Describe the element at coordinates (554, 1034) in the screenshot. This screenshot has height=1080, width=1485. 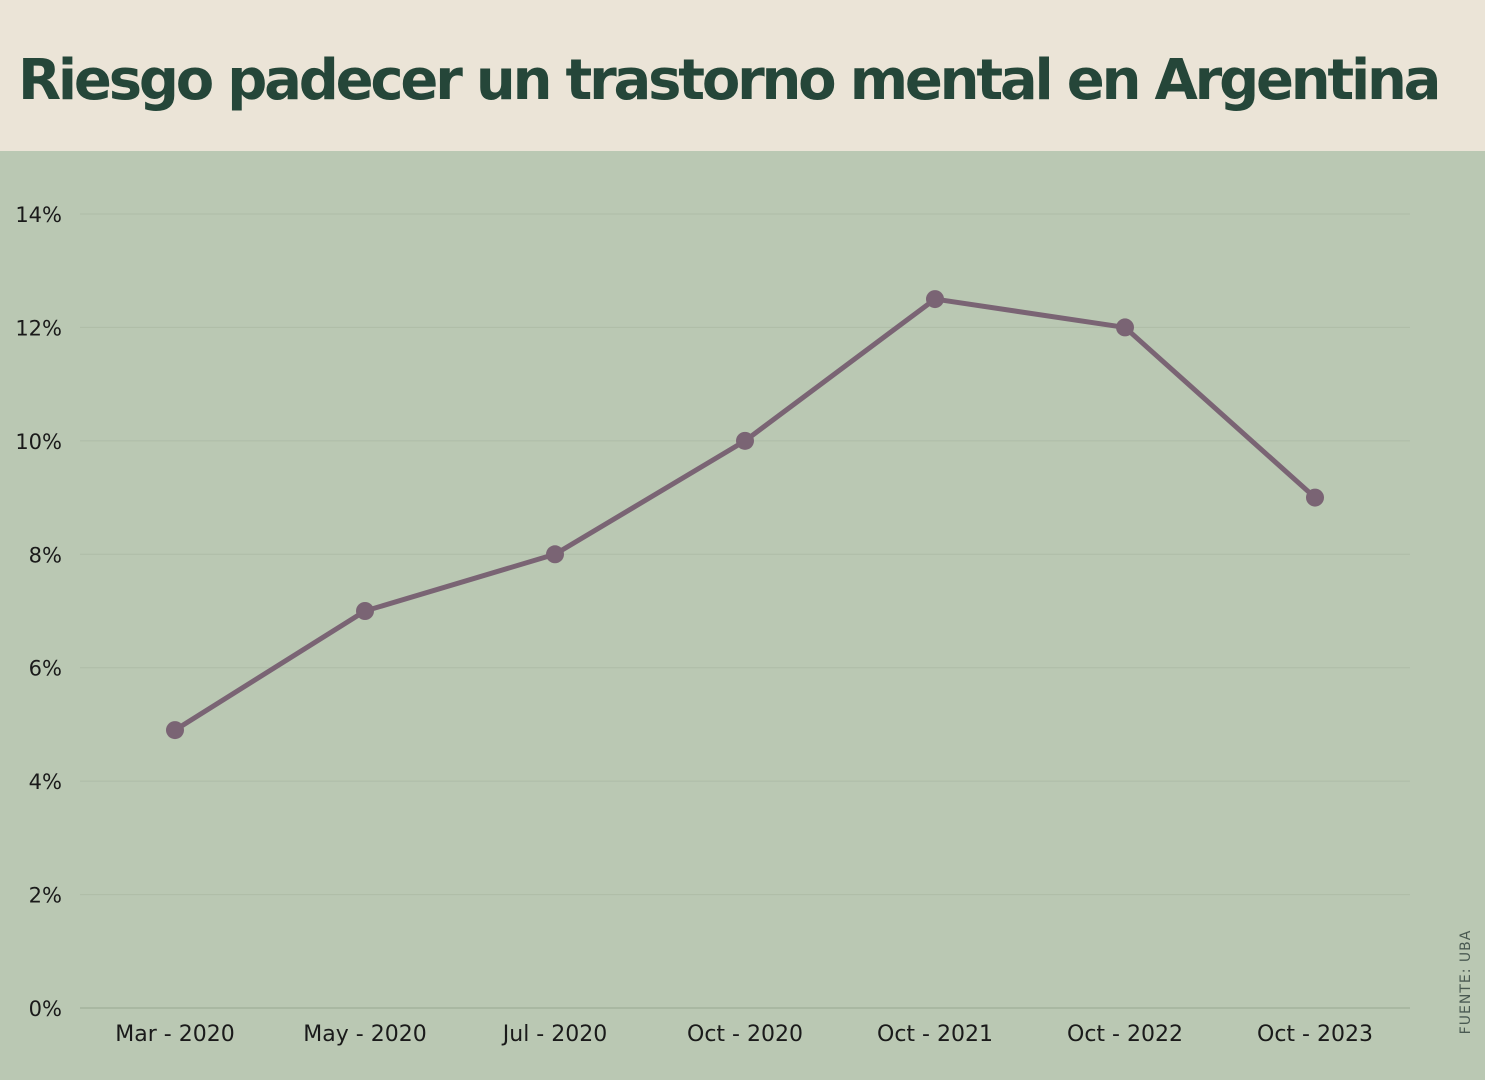
I see `x-tick-label: Jul - 2020` at that location.